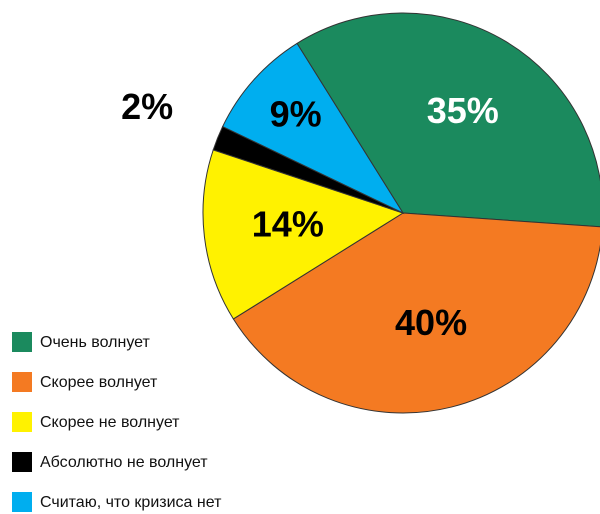 The width and height of the screenshot is (600, 514). I want to click on slice-label: 14%, so click(288, 223).